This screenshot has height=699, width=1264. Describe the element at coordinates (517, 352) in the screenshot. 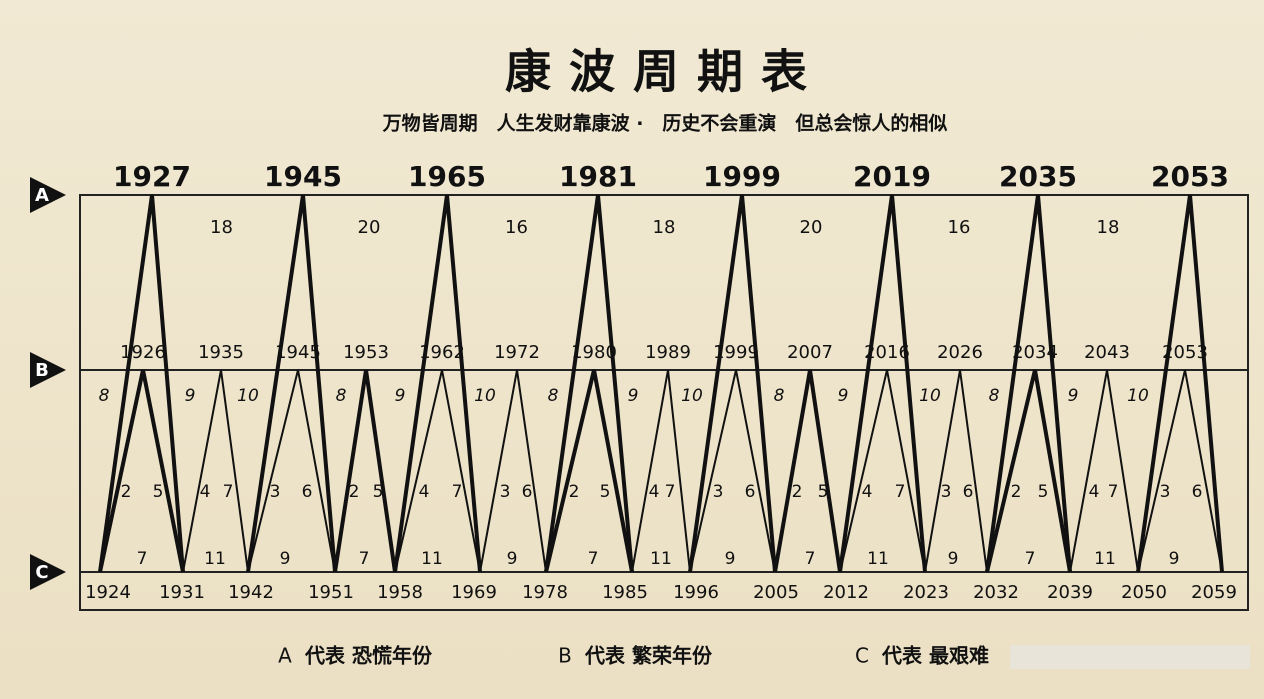

I see `b-year: 1972` at that location.